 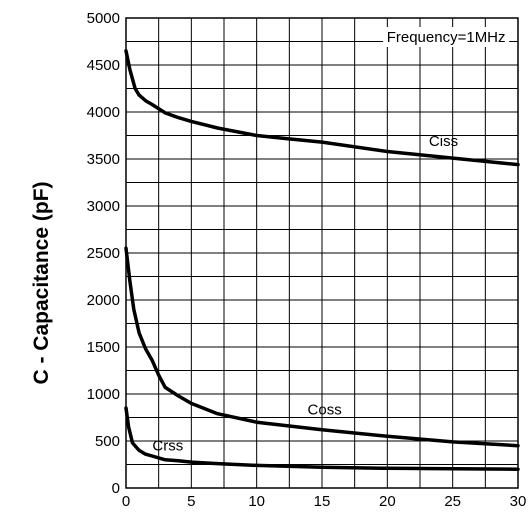 I want to click on y-tick-label: 500, so click(x=107, y=441).